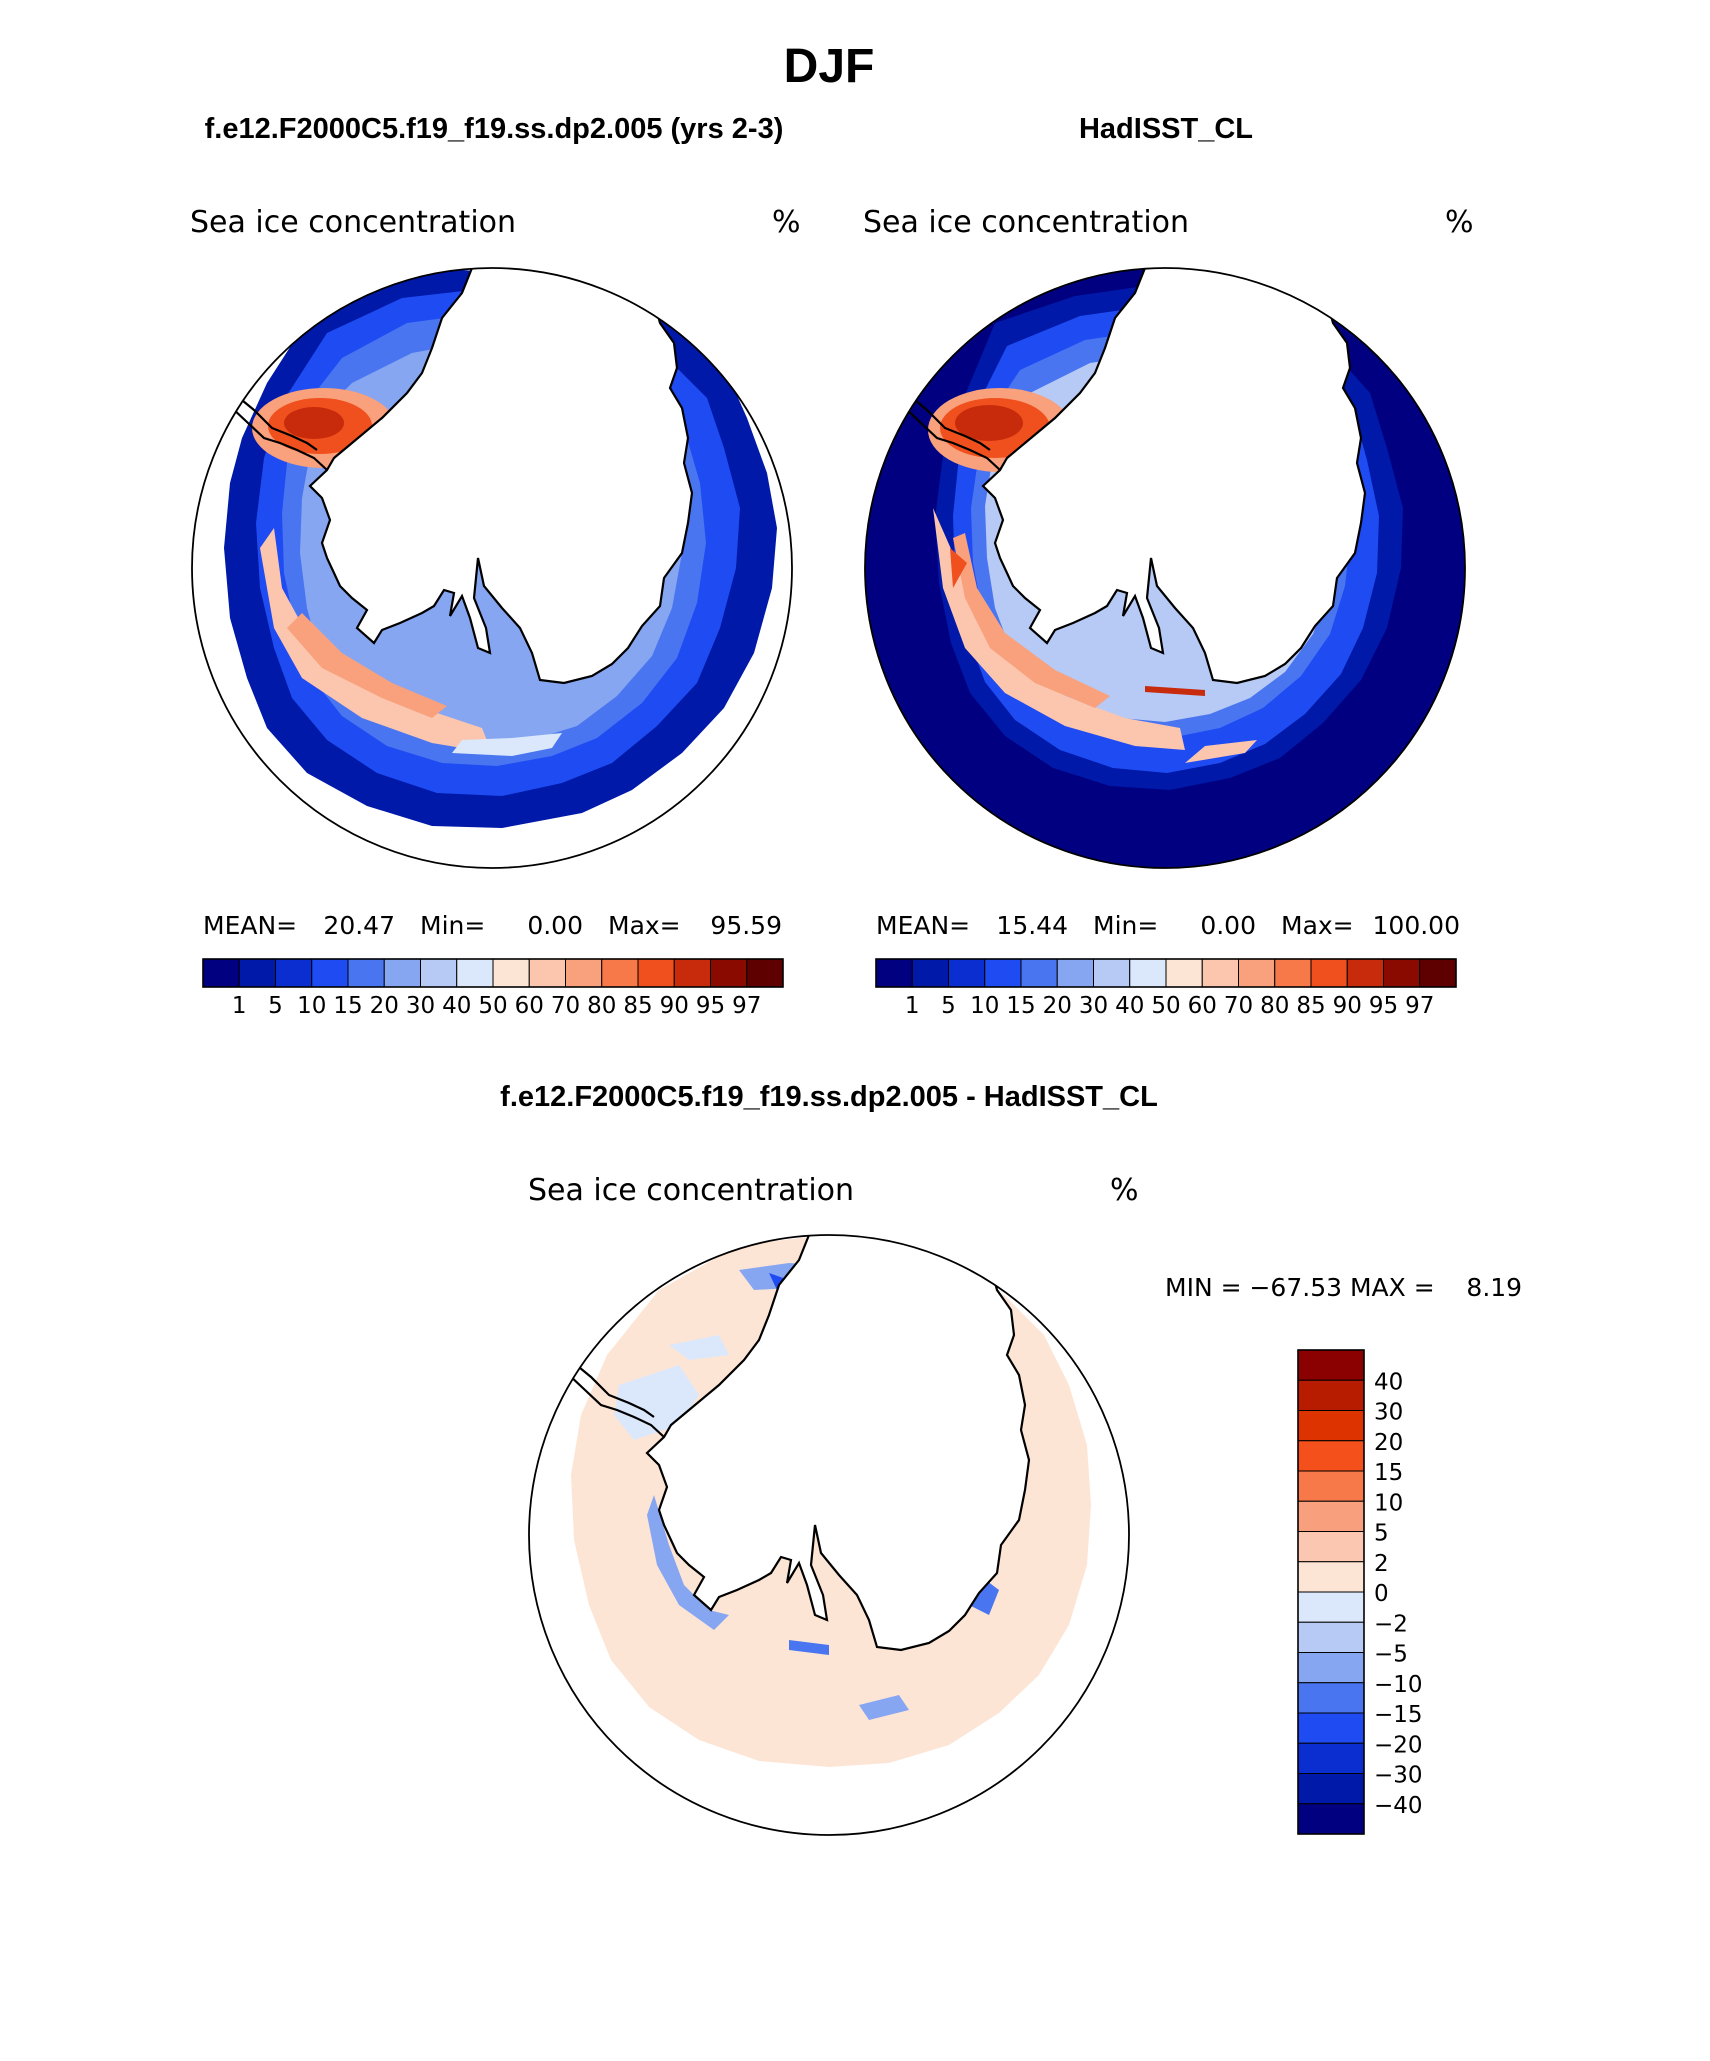 This screenshot has width=1710, height=2061. I want to click on colorbar-model-tick-label: 70, so click(565, 1006).